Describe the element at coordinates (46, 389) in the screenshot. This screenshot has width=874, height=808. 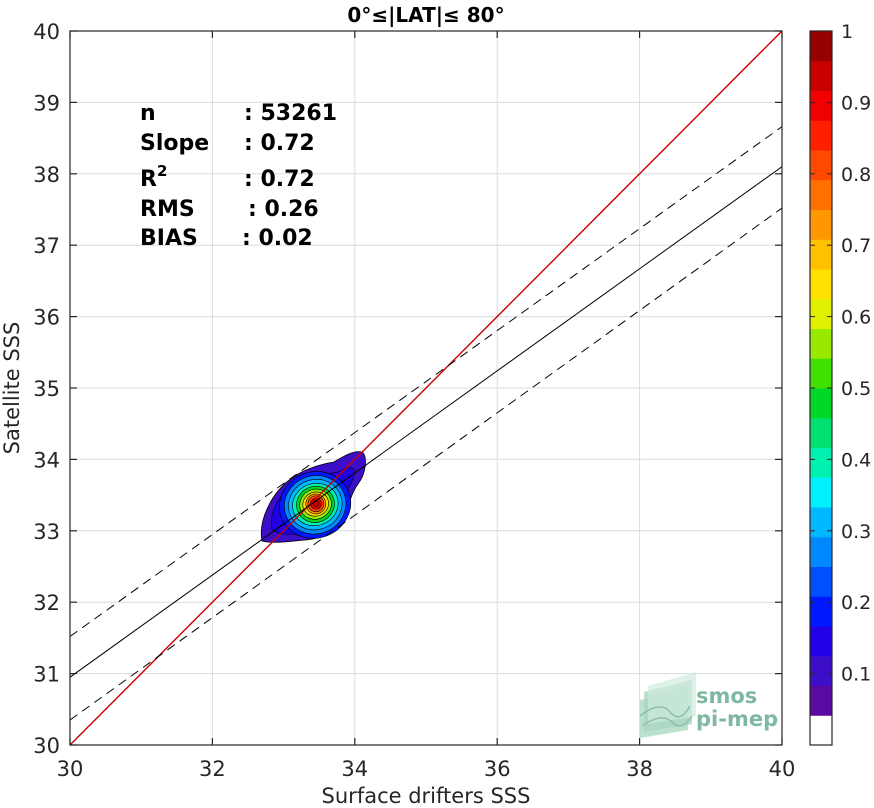
I see `y-tick-label-5: 35` at that location.